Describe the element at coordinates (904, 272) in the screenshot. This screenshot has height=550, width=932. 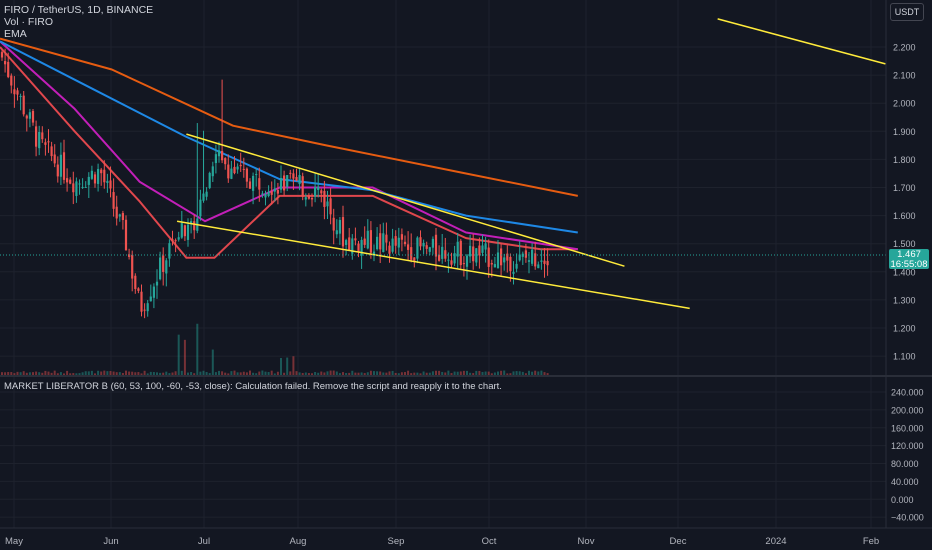
I see `price-tick-label: 1.400` at that location.